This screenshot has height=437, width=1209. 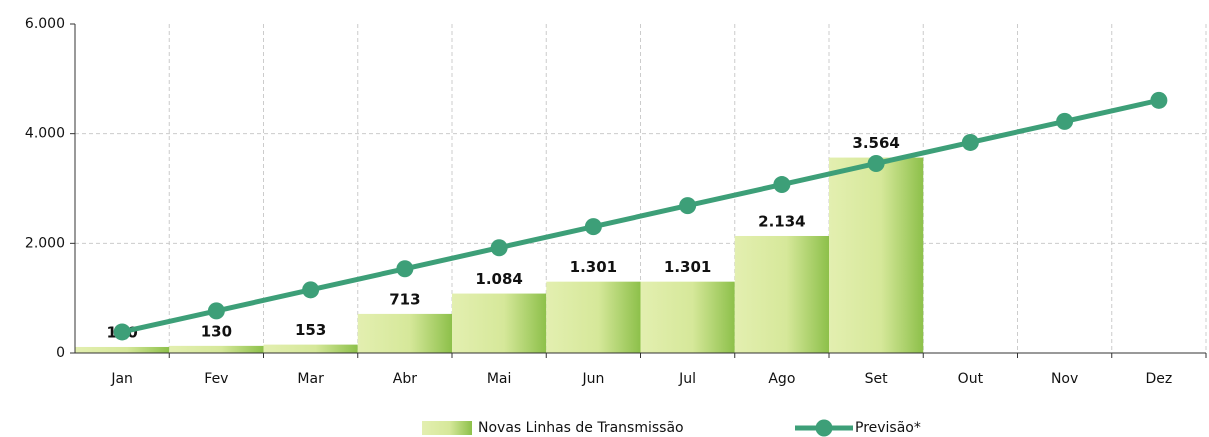 I want to click on y-tick-label: 4.000, so click(x=45, y=134).